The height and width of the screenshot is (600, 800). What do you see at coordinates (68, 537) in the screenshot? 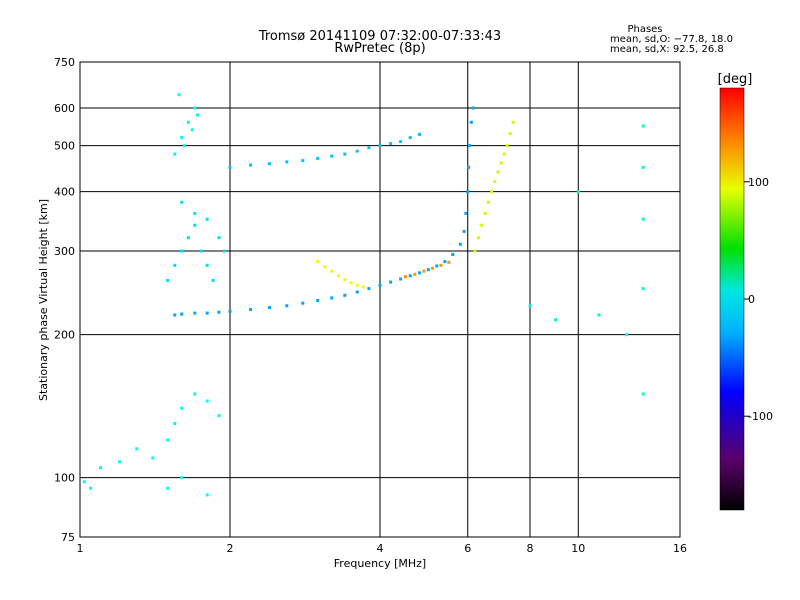
I see `y-tick-label: 75` at bounding box center [68, 537].